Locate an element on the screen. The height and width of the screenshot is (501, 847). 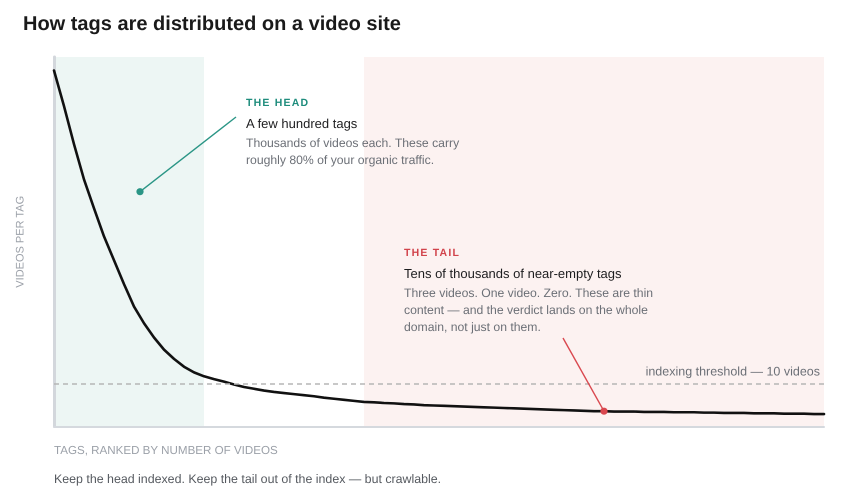
annotation: THE HEAD is located at coordinates (278, 103).